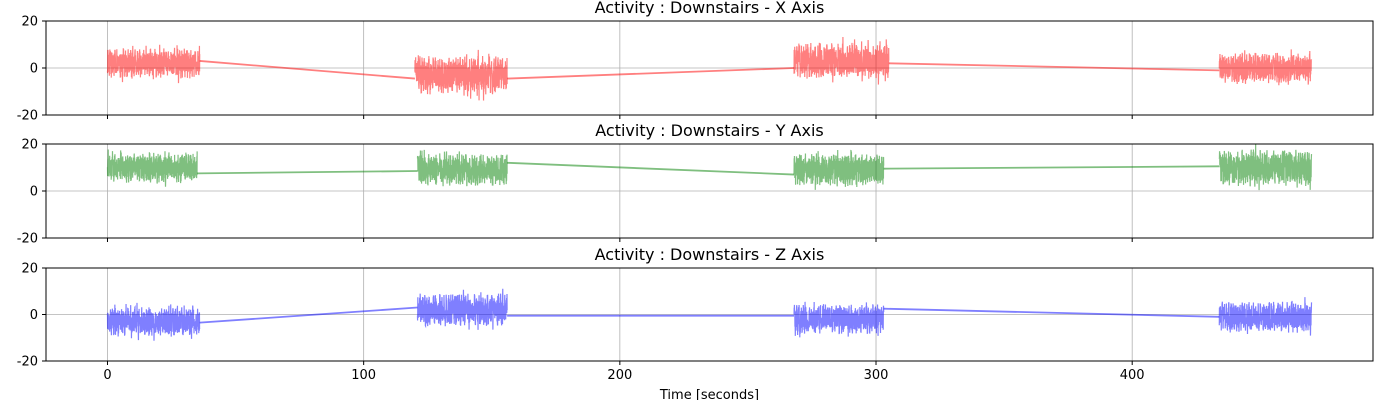 The image size is (1400, 404). Describe the element at coordinates (710, 254) in the screenshot. I see `subplot-title: Activity : Downstairs - Z Axis` at that location.